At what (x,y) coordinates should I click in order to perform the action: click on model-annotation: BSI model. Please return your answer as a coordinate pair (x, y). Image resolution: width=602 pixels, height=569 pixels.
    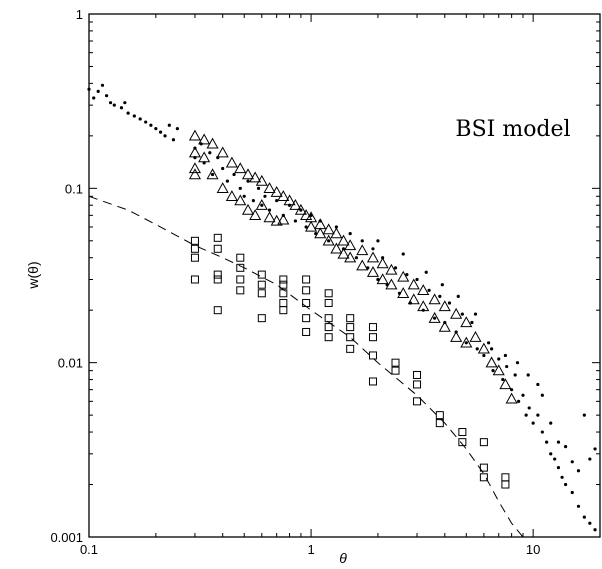
    Looking at the image, I should click on (512, 129).